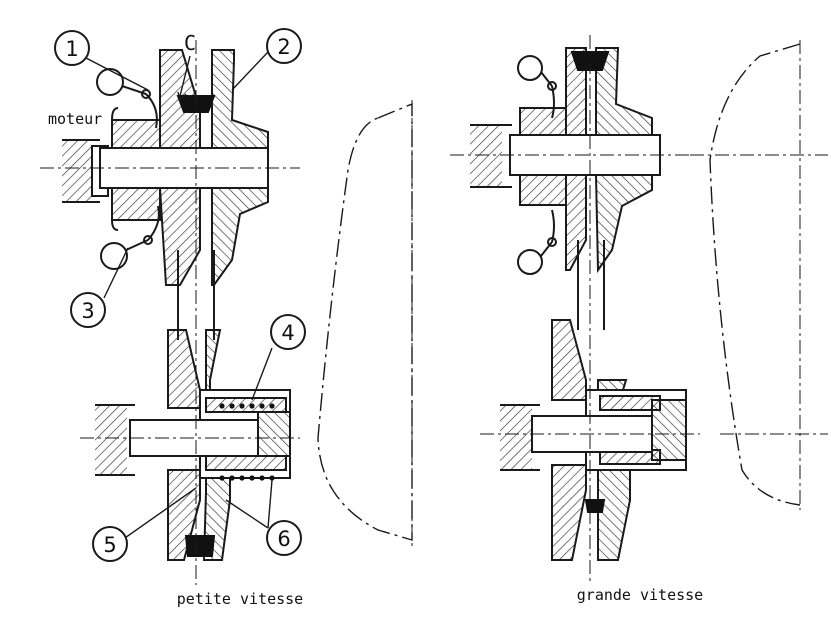 This screenshot has height=642, width=831. What do you see at coordinates (537, 87) in the screenshot?
I see `right-flyweight-top` at bounding box center [537, 87].